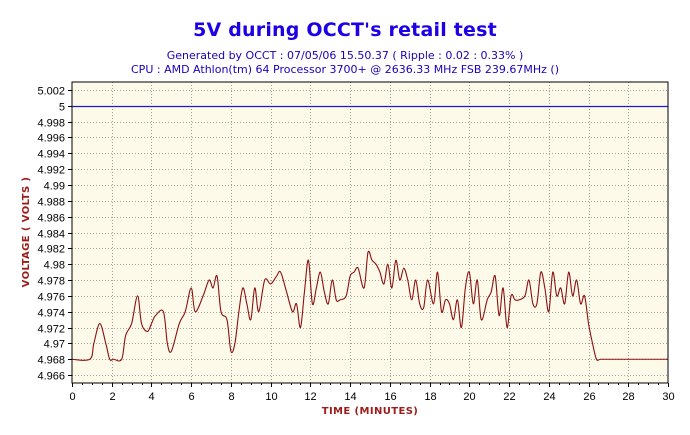 The width and height of the screenshot is (690, 435). What do you see at coordinates (469, 397) in the screenshot?
I see `x-tick-label: 20` at bounding box center [469, 397].